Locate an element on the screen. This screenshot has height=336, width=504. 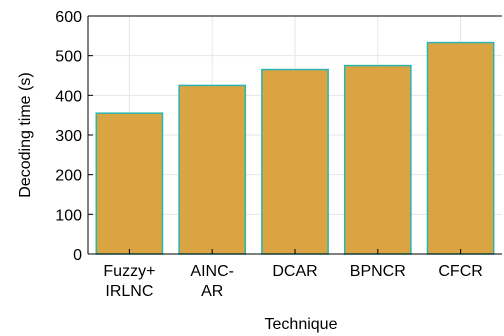
x-tick-label: AINC- is located at coordinates (212, 271).